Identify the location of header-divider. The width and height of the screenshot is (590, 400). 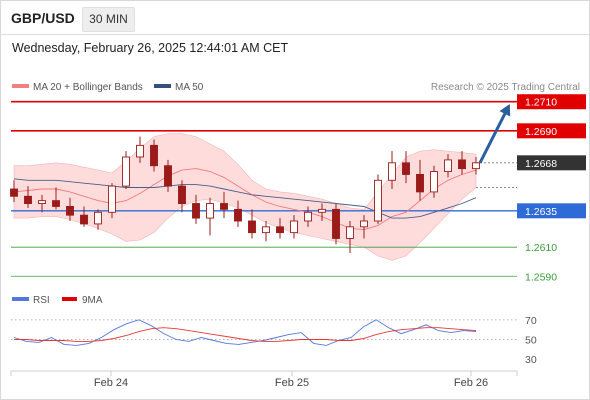
(295, 34).